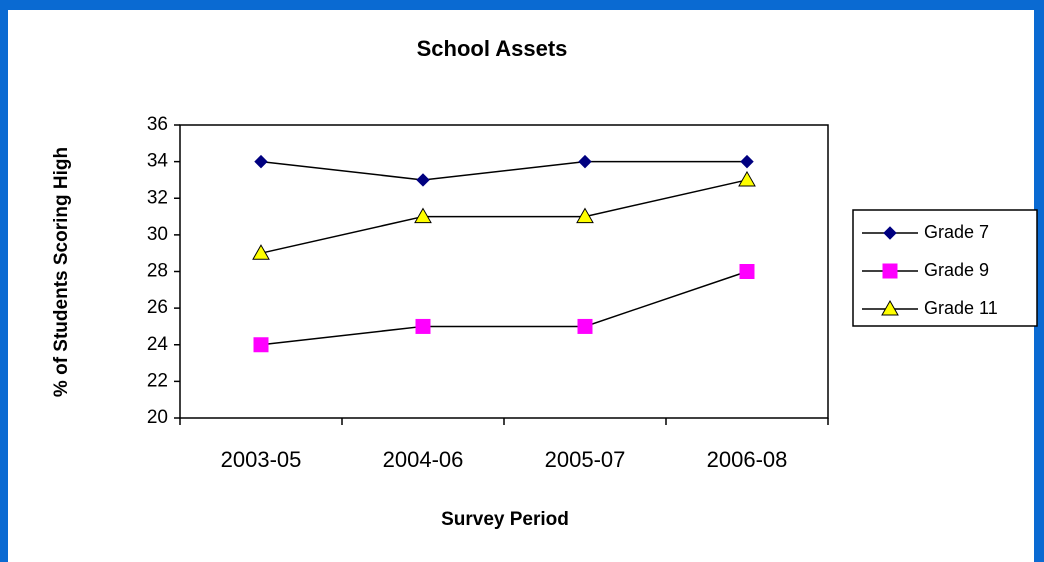 The width and height of the screenshot is (1044, 562). What do you see at coordinates (505, 519) in the screenshot?
I see `x-axis-label: Survey Period` at bounding box center [505, 519].